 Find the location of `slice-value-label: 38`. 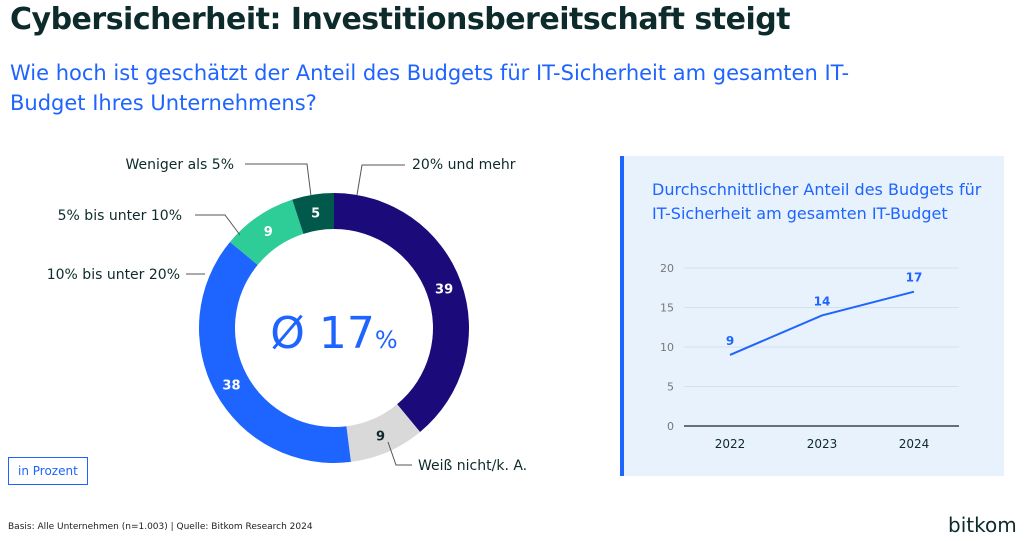

slice-value-label: 38 is located at coordinates (231, 385).